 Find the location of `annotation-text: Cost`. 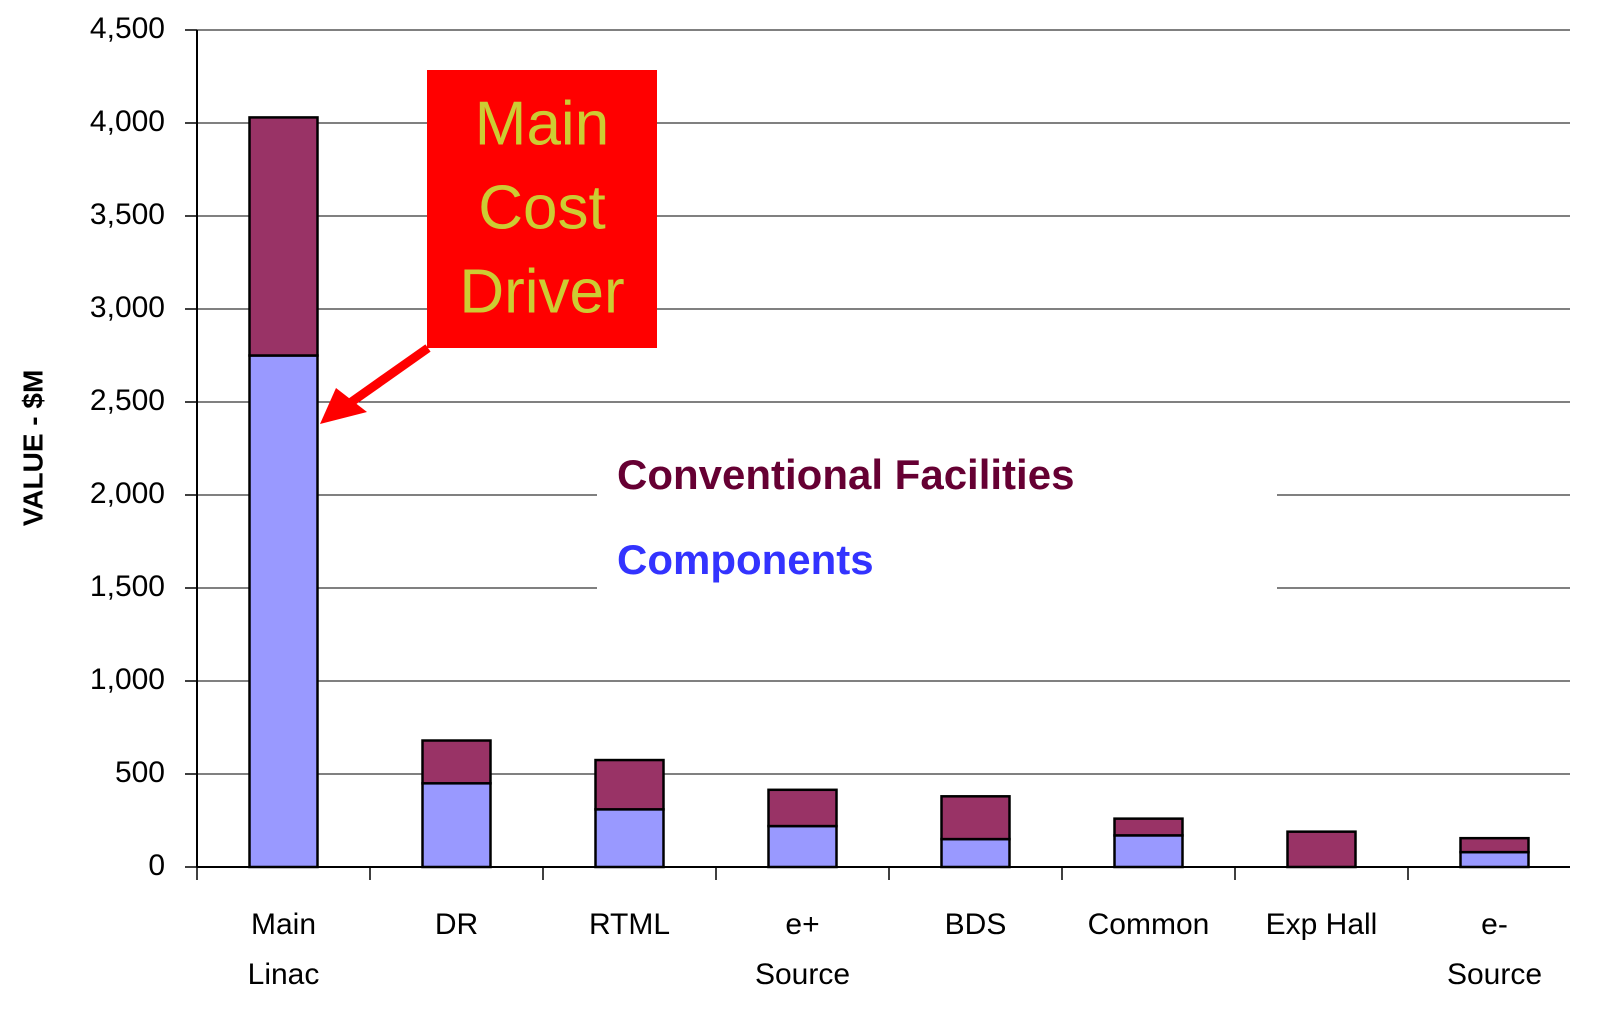

annotation-text: Cost is located at coordinates (541, 207).